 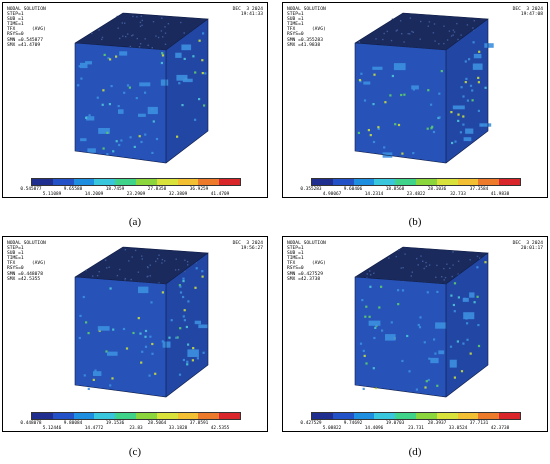 What do you see at coordinates (305, 40) in the screenshot?
I see `info-line-smn: SMN =0.355283` at bounding box center [305, 40].